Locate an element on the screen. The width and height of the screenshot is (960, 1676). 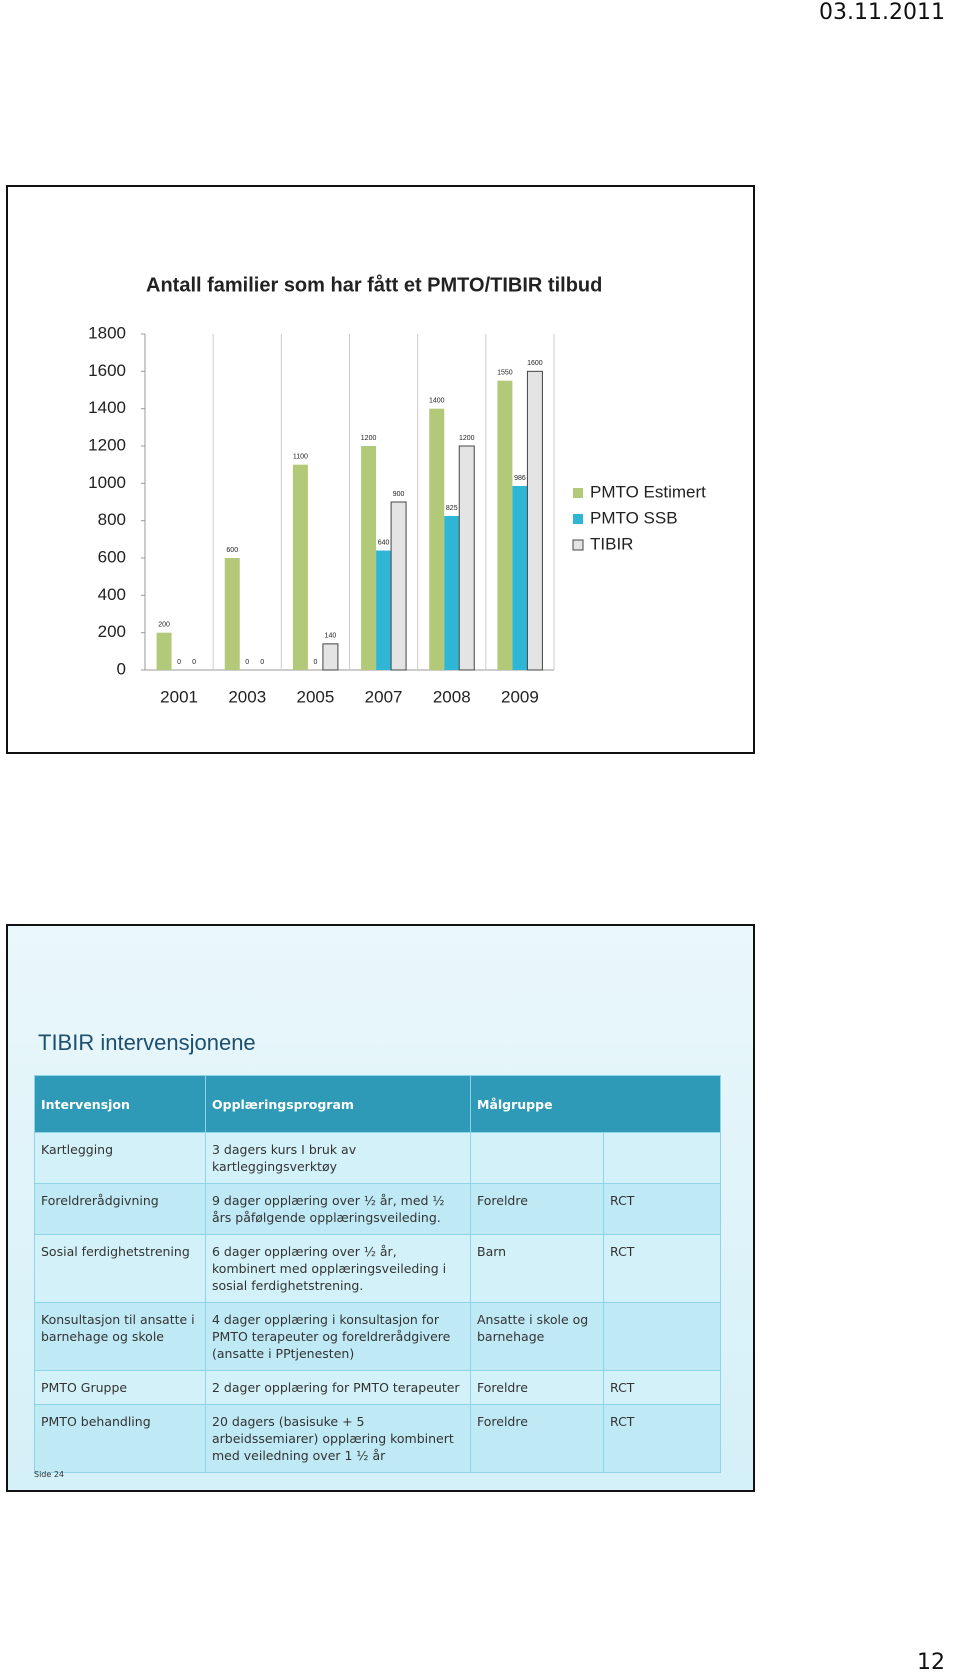
y-tick-label: 1400 is located at coordinates (107, 407).